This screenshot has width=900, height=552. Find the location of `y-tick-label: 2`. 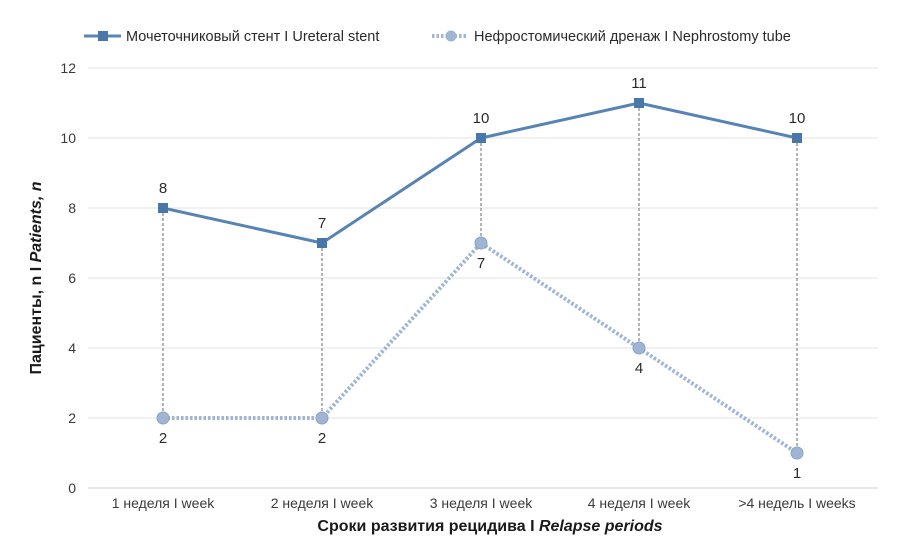

y-tick-label: 2 is located at coordinates (72, 418).